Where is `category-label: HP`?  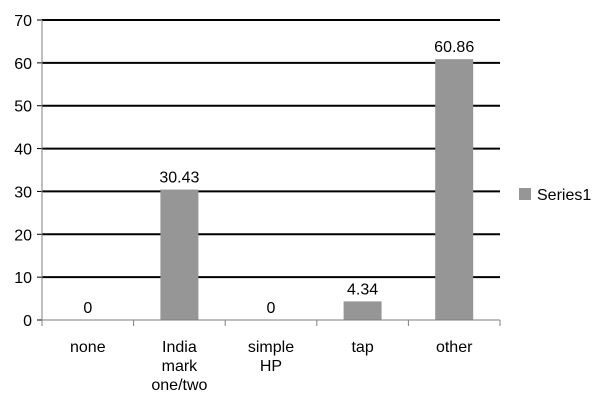 category-label: HP is located at coordinates (271, 366).